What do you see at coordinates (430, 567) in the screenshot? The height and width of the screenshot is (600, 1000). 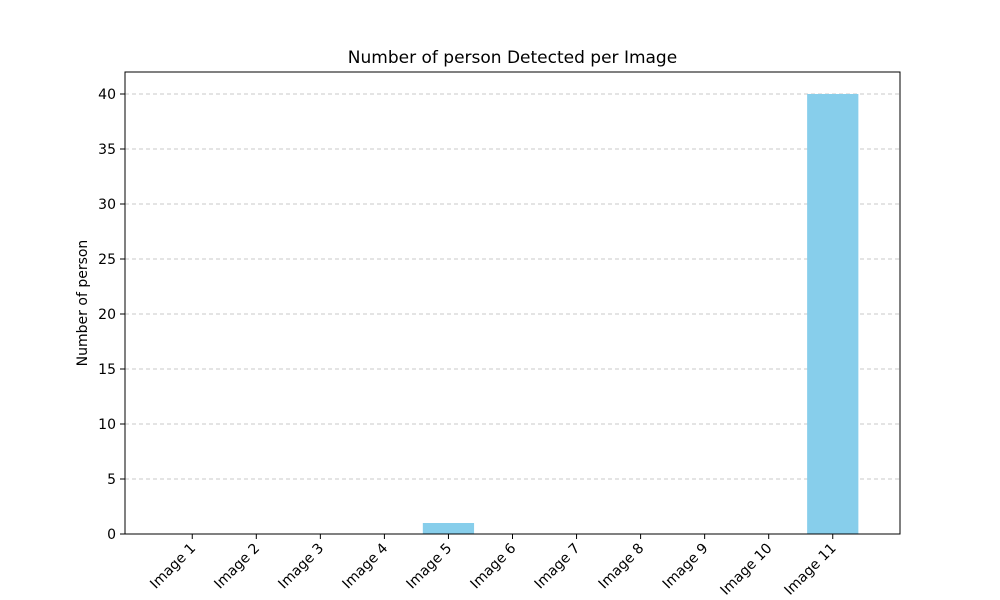 I see `x-tick-label: Image 5` at bounding box center [430, 567].